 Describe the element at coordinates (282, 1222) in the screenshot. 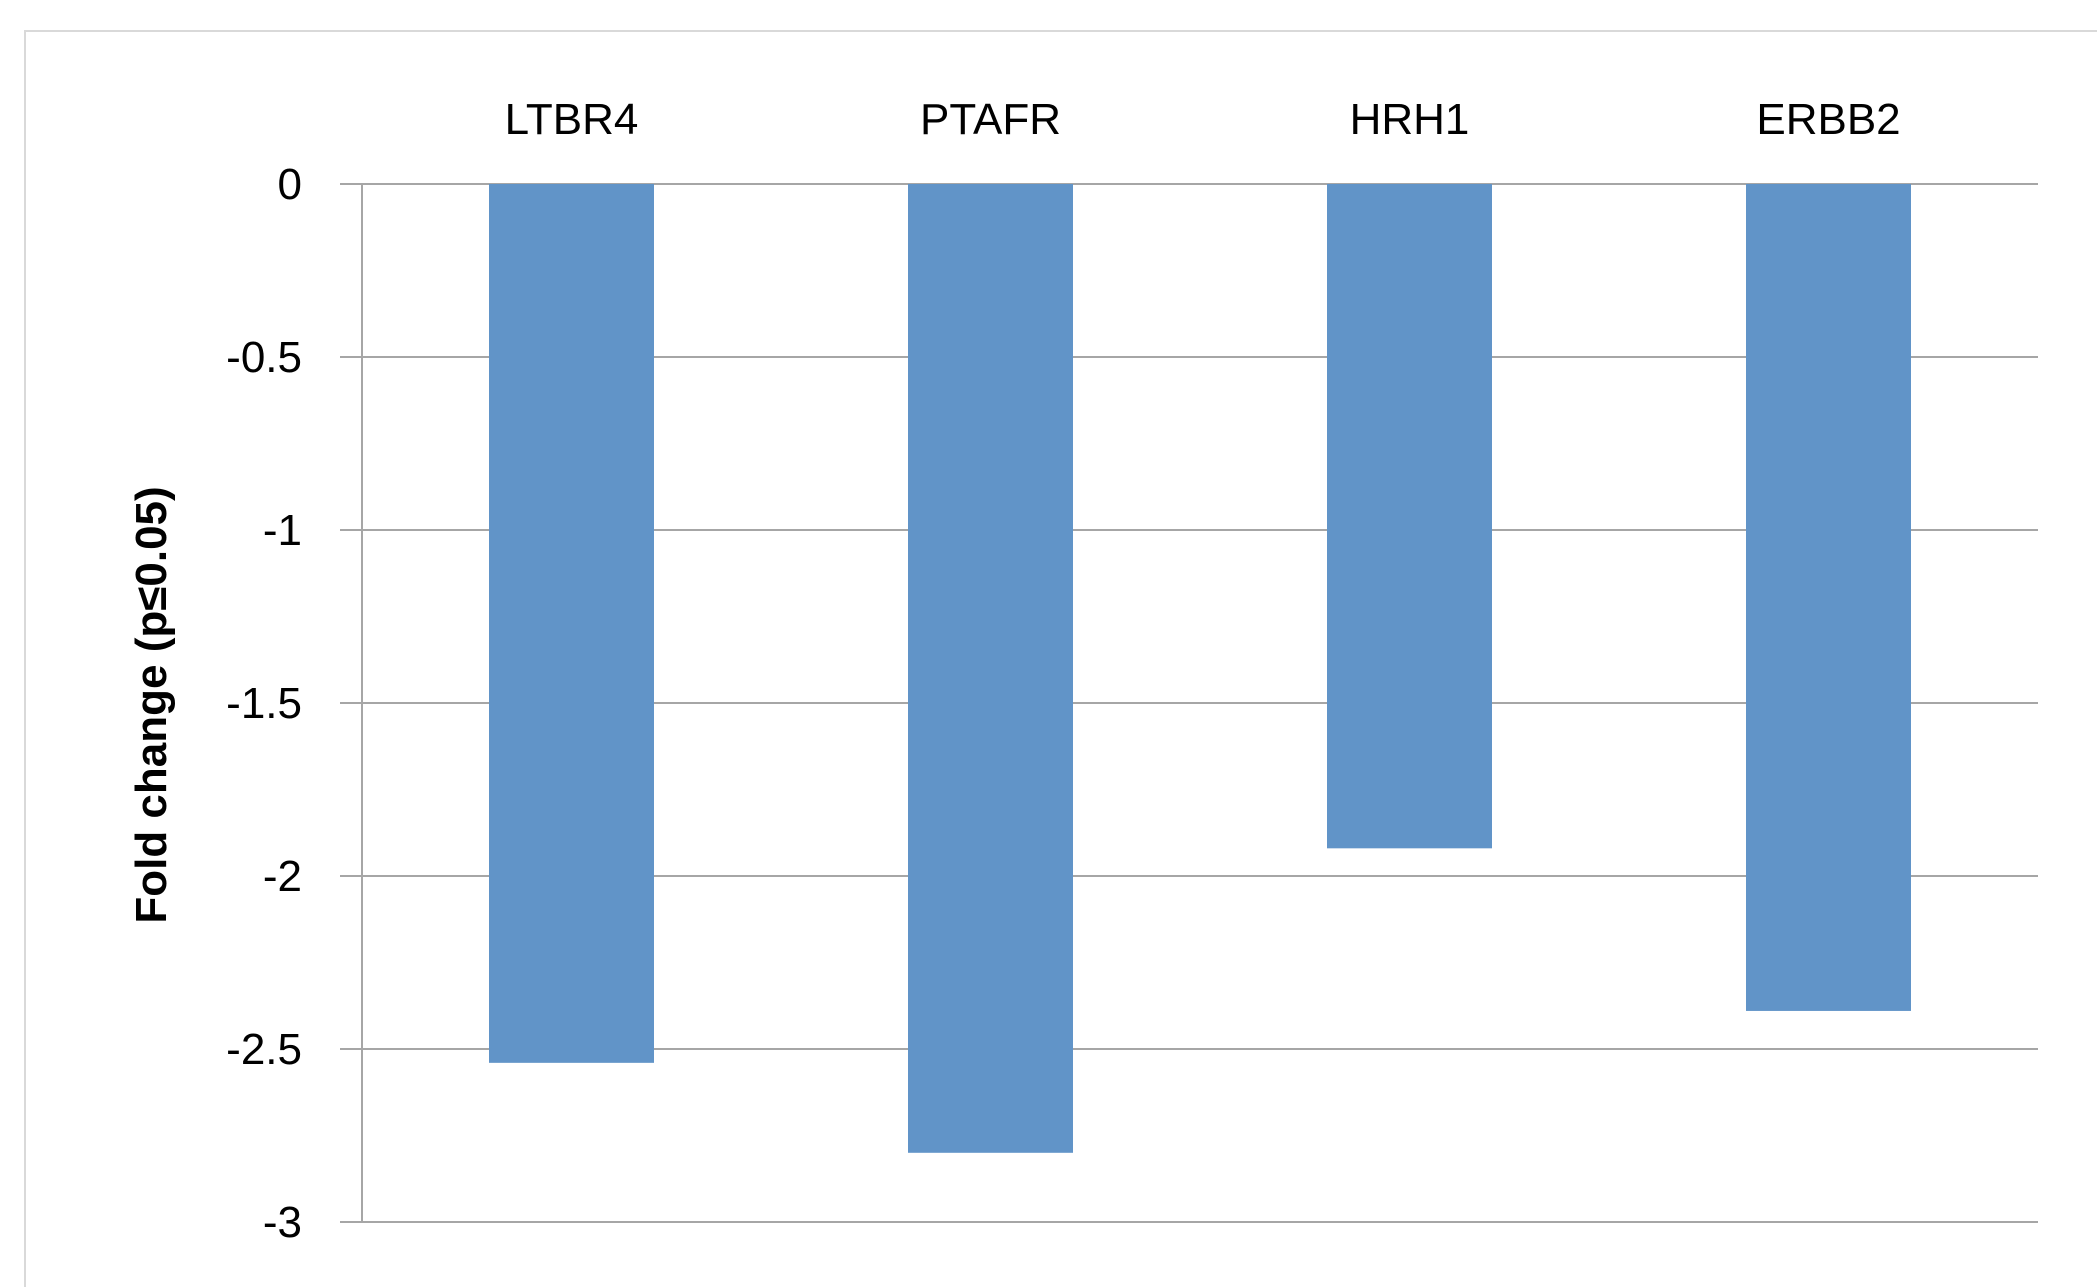

I see `y-tick-label: -3` at that location.